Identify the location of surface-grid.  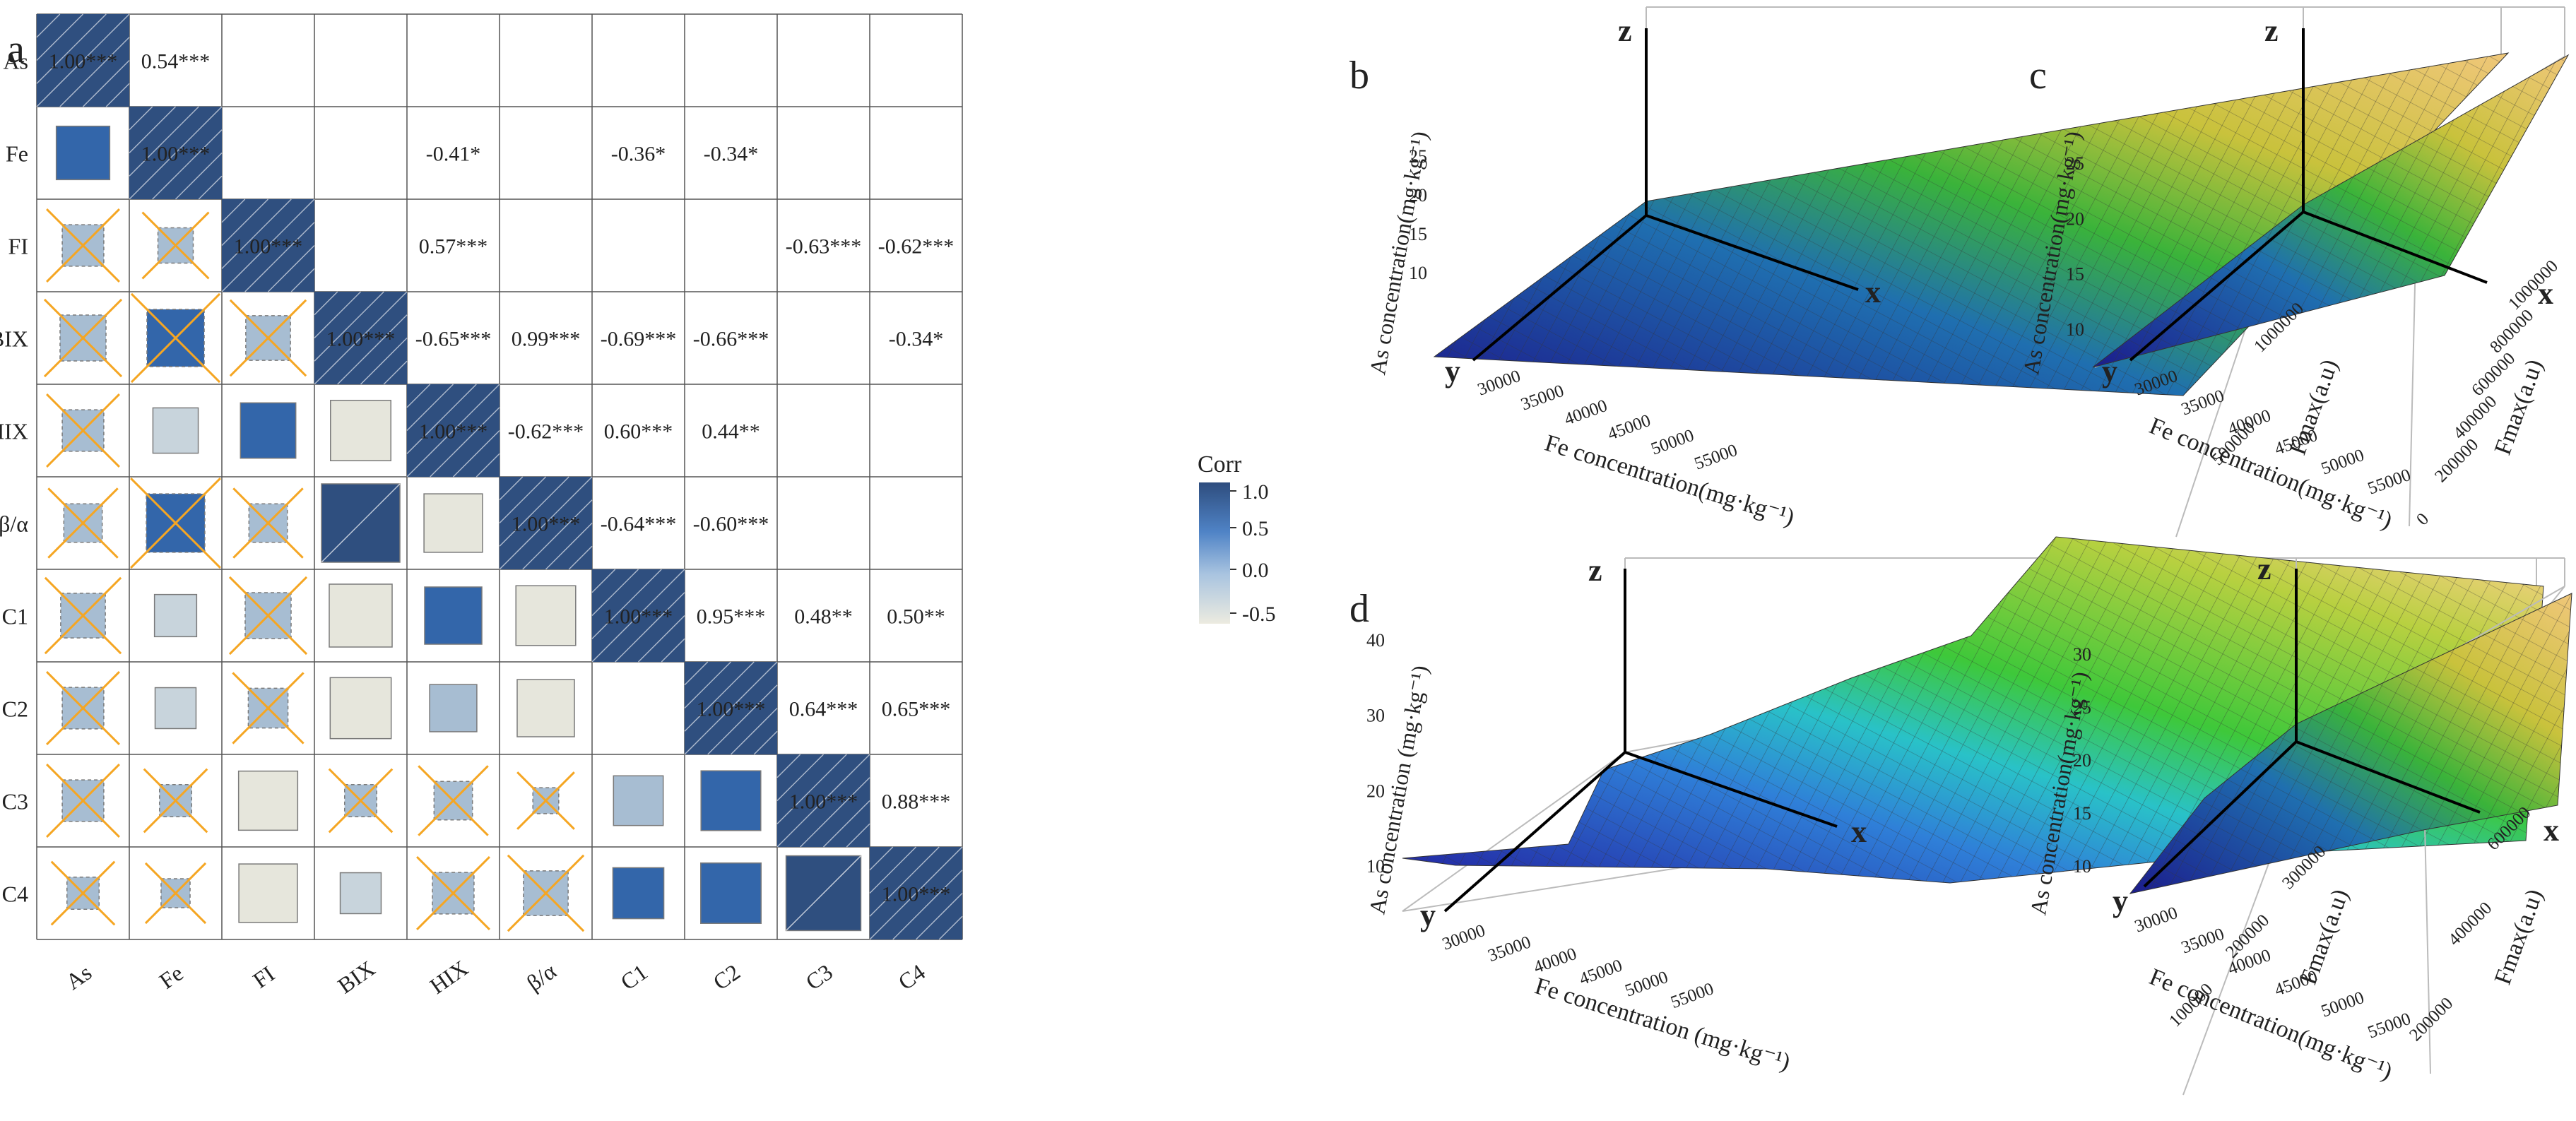
(2351, 743).